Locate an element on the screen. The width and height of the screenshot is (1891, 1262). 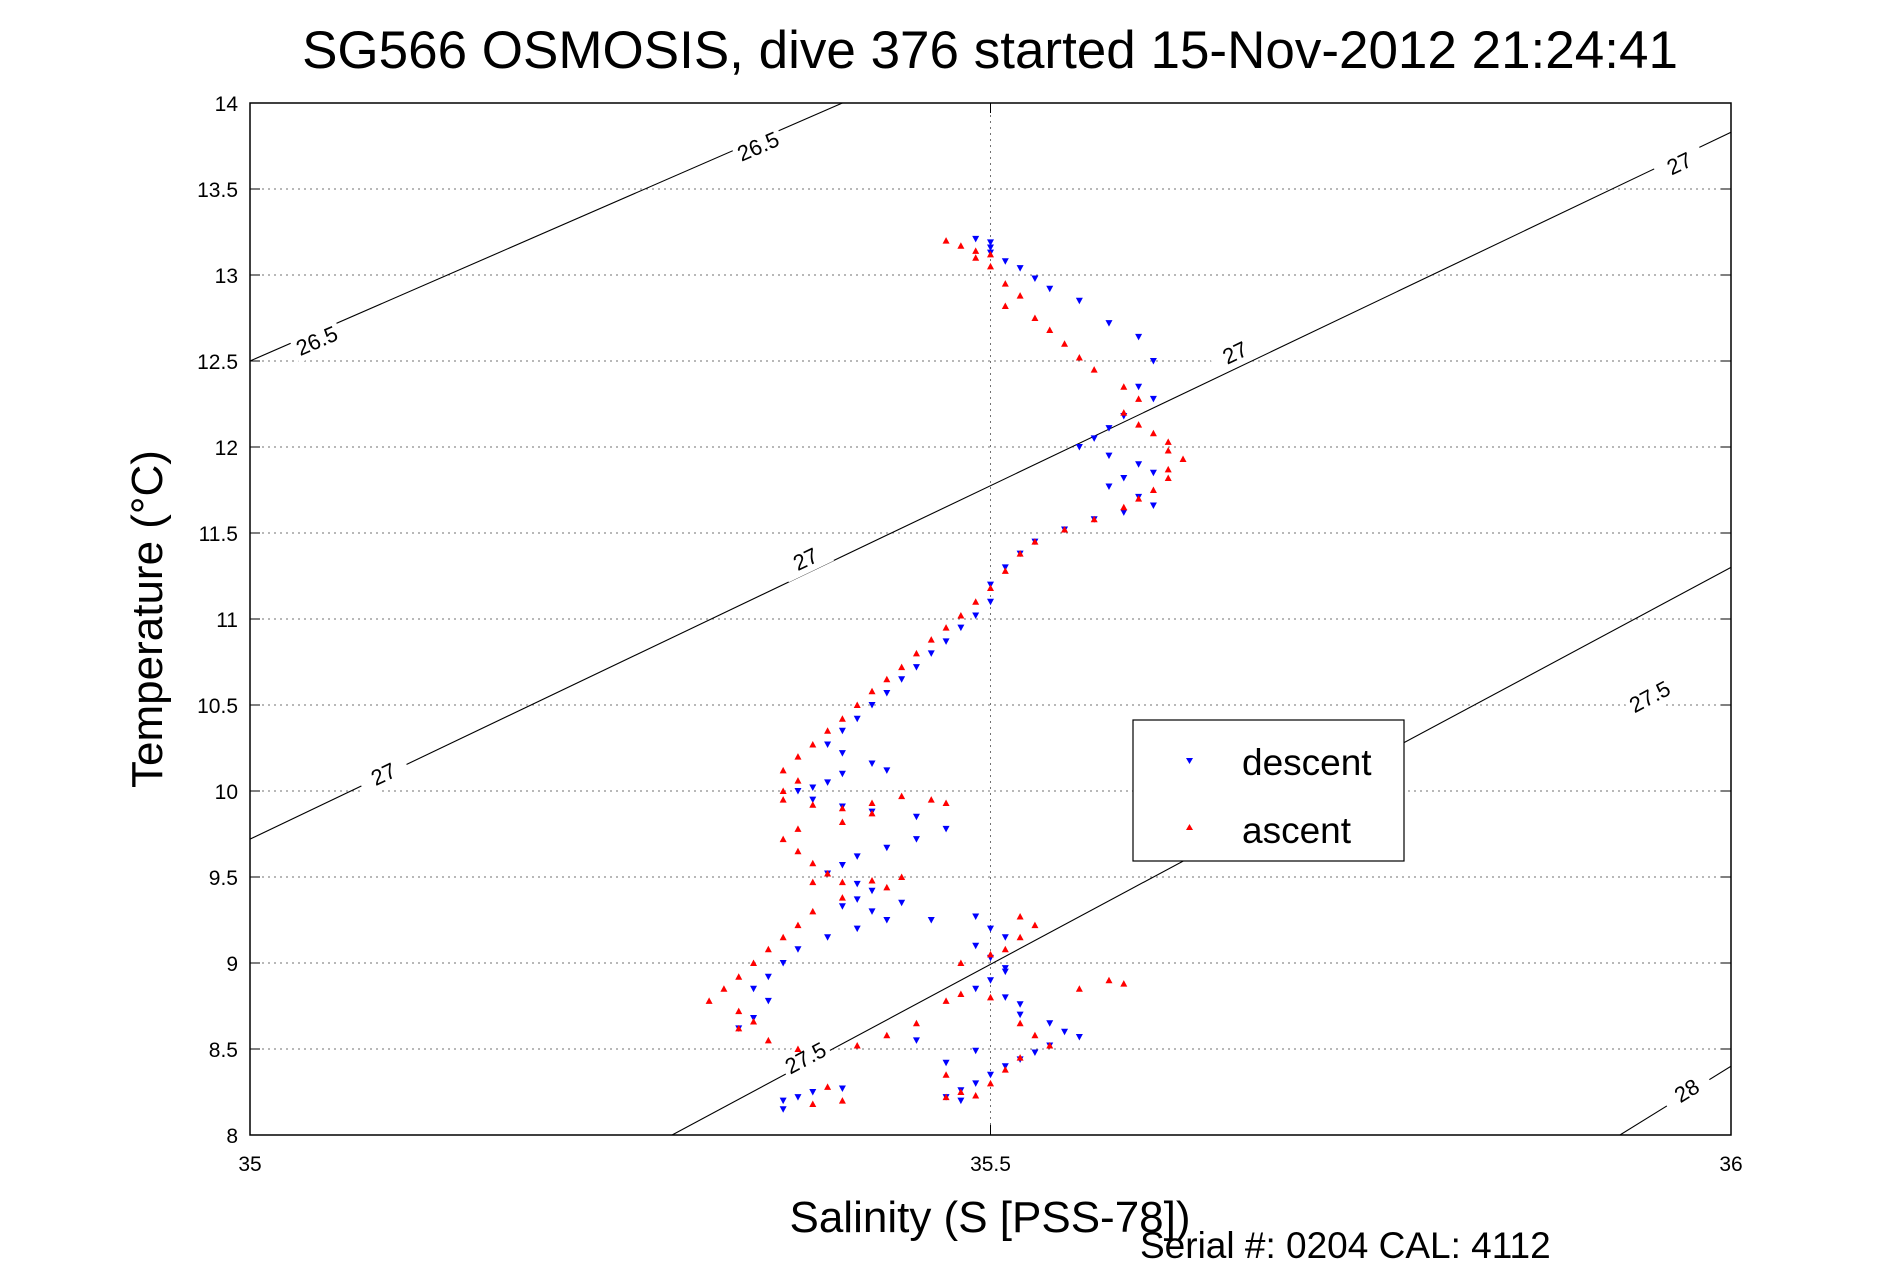
legend: descent ascent is located at coordinates (1268, 790).